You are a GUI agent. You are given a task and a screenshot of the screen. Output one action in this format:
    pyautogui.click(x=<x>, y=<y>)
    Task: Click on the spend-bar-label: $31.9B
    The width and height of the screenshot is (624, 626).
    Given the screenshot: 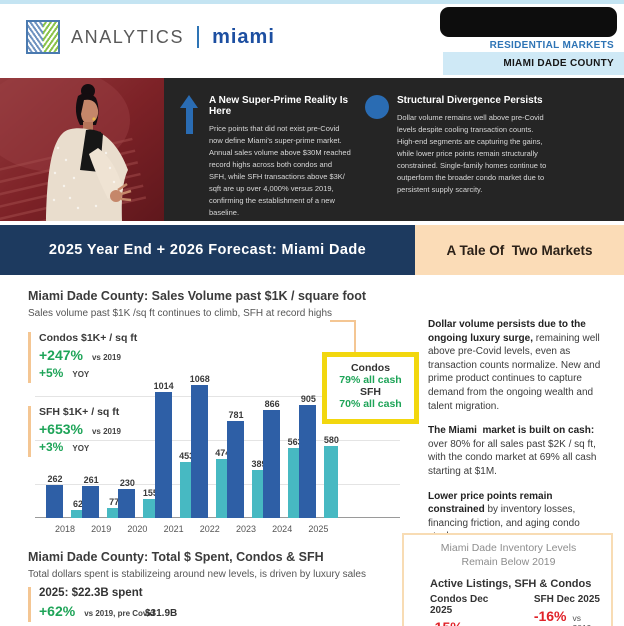 What is the action you would take?
    pyautogui.click(x=161, y=613)
    